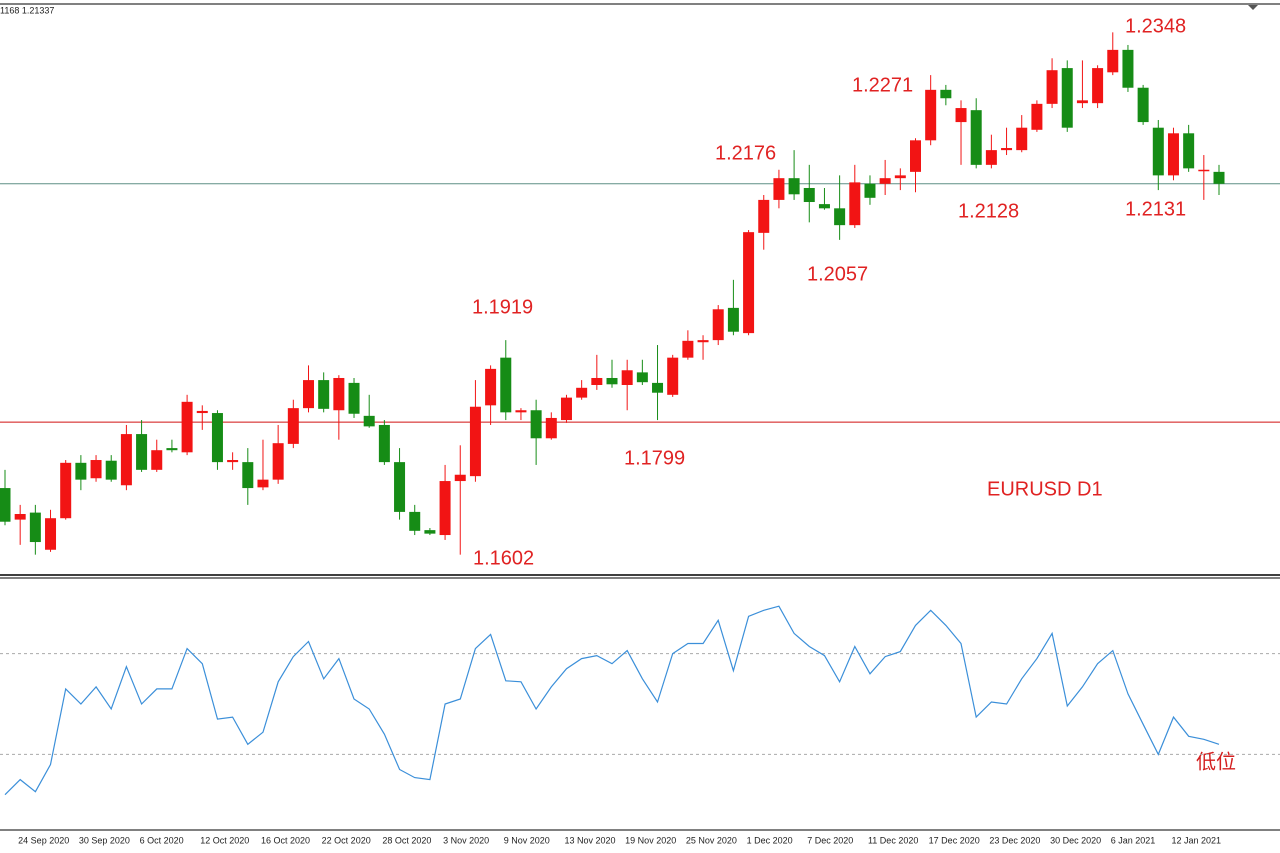 Image resolution: width=1280 pixels, height=853 pixels. I want to click on x-tick-label: 13 Nov 2020, so click(589, 840).